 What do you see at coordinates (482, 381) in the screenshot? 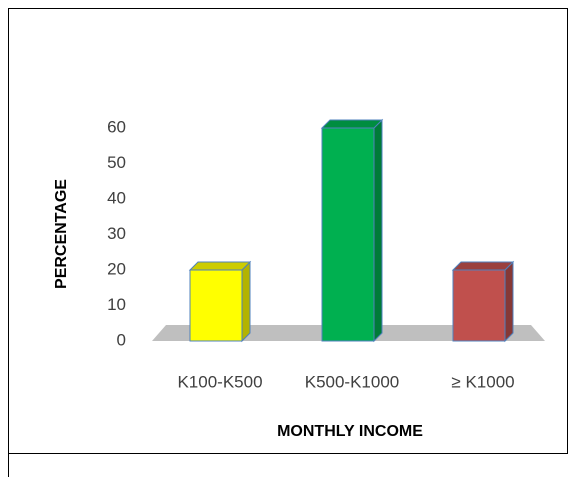
I see `x-tick-label: ≥ K1000` at bounding box center [482, 381].